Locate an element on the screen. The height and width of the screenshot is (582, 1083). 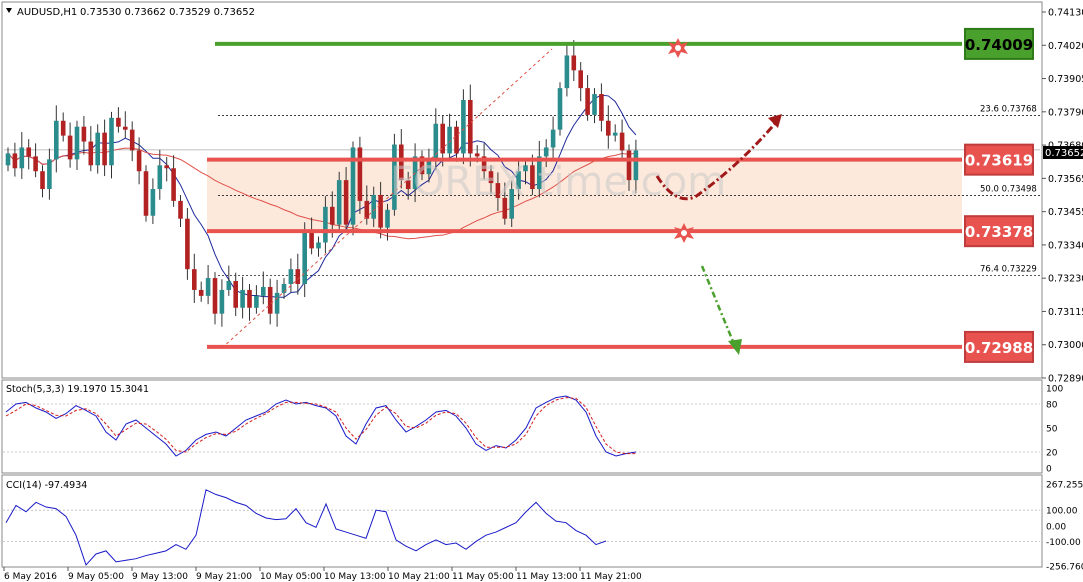
stoch-tick-label: 50 is located at coordinates (1052, 430).